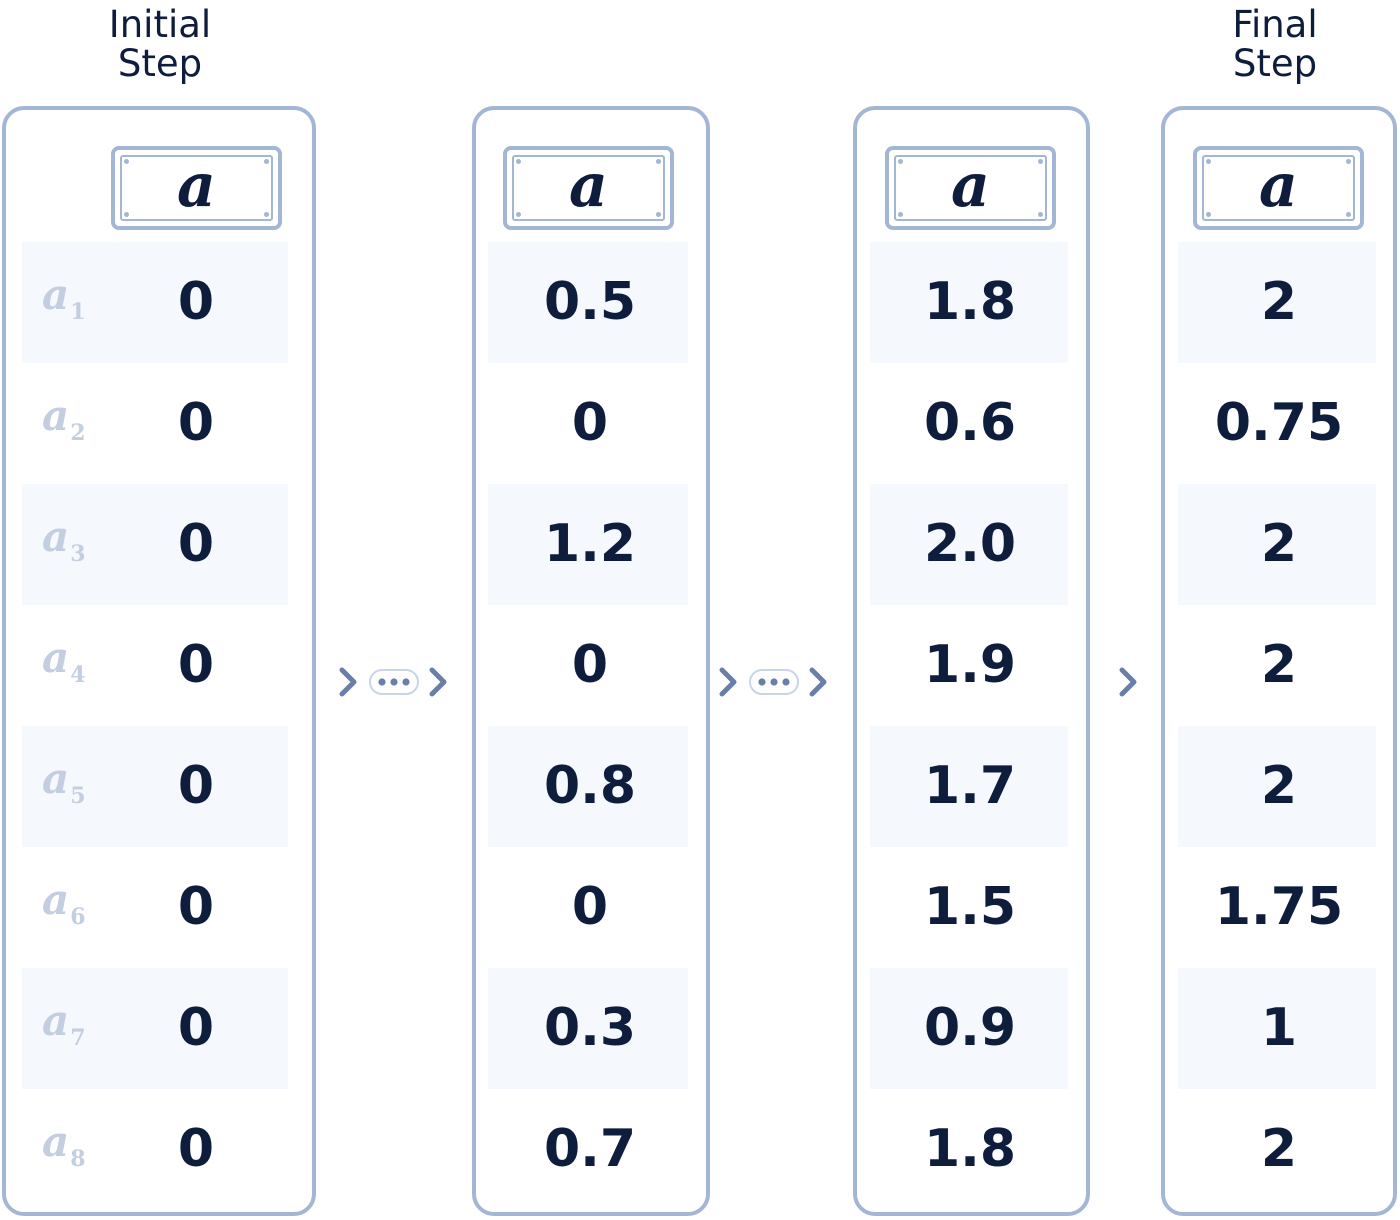  Describe the element at coordinates (78, 312) in the screenshot. I see `row-label-index: 1` at that location.